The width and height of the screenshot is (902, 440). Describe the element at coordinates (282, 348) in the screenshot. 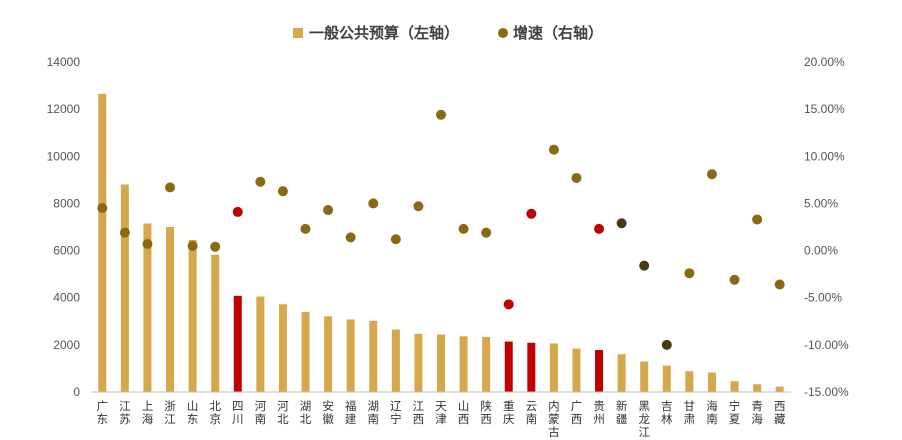

I see `bar-河北` at that location.